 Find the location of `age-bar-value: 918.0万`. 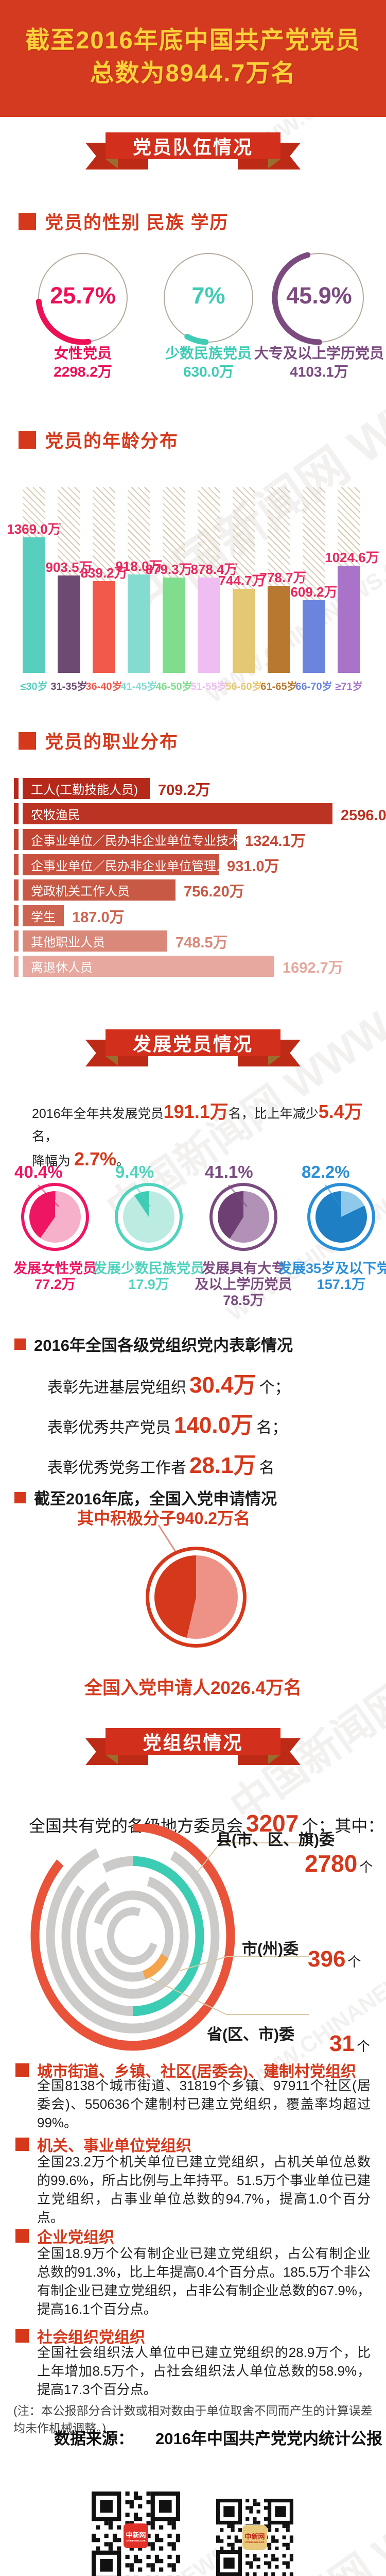

age-bar-value: 918.0万 is located at coordinates (139, 566).